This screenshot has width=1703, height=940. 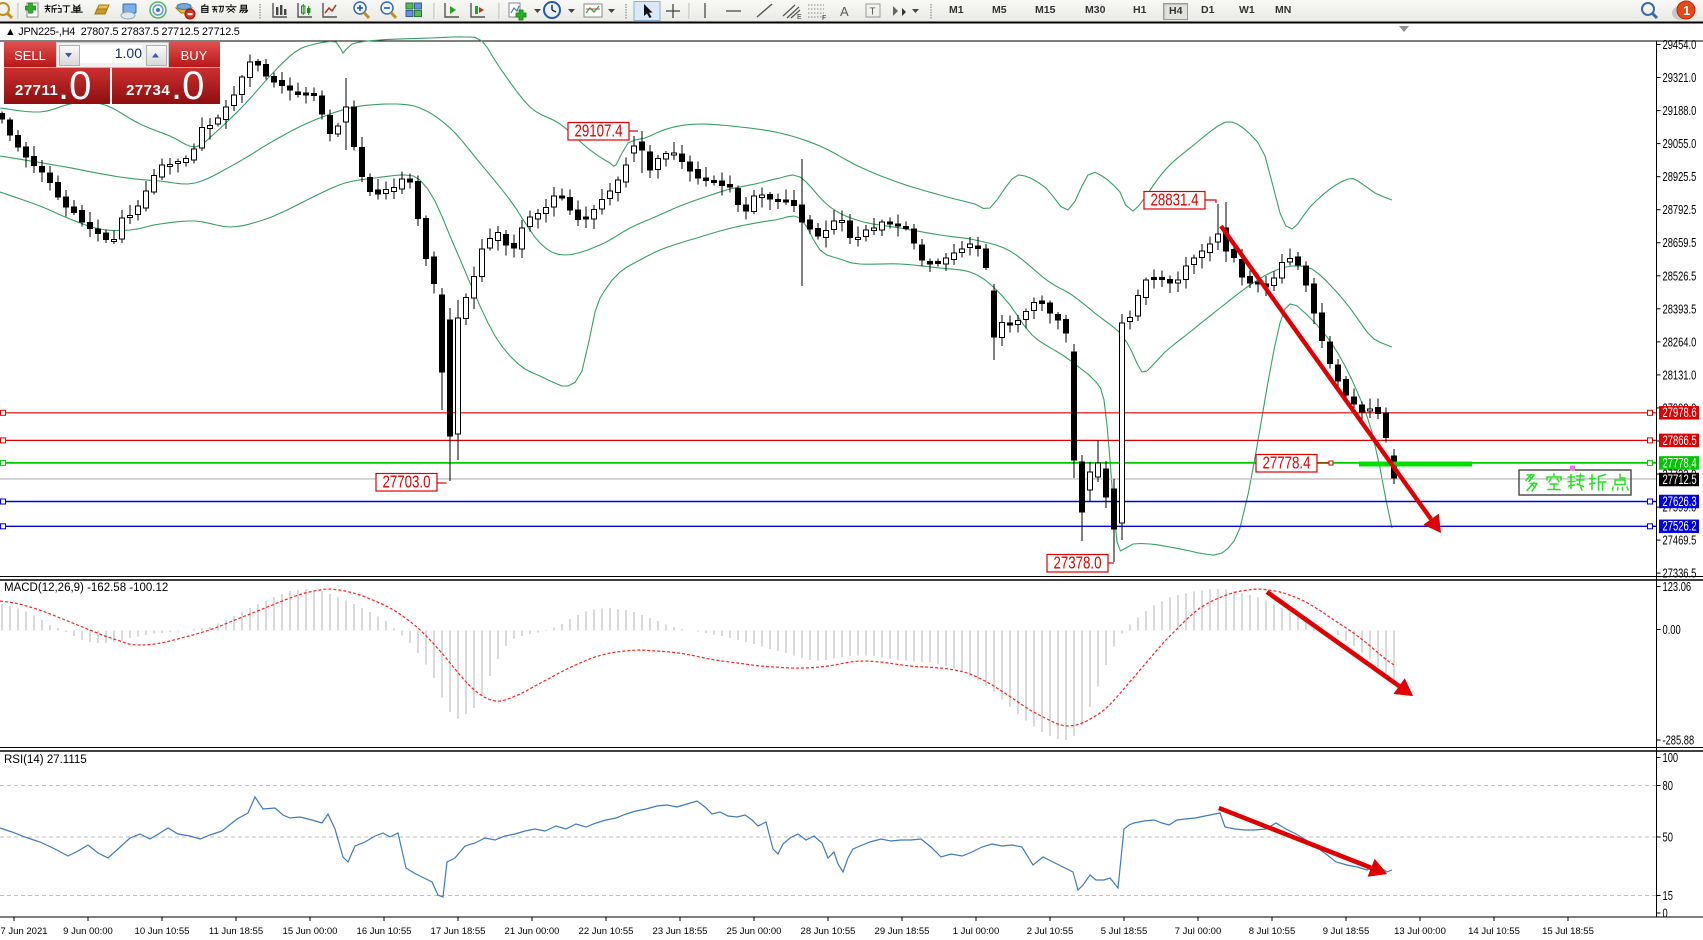 I want to click on svg-text: 8 Jul 10:55, so click(x=1272, y=931).